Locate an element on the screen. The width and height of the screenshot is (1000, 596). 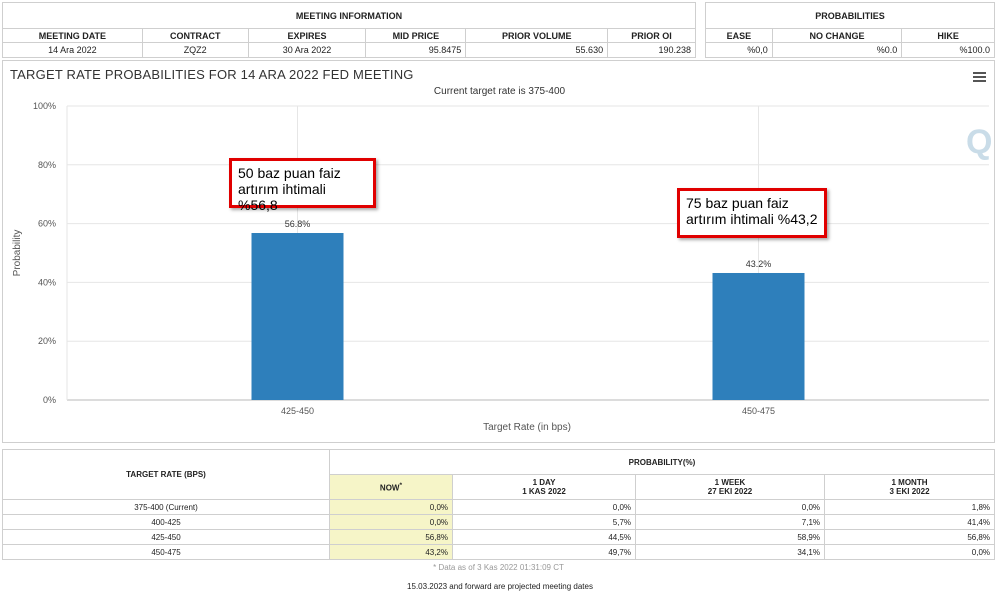
row-1-month: 56,8% is located at coordinates (909, 537).